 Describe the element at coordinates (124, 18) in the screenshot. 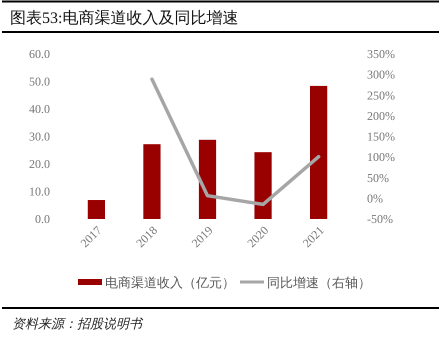

I see `chart-title: 图表53:电商渠道收入及同比增速` at that location.